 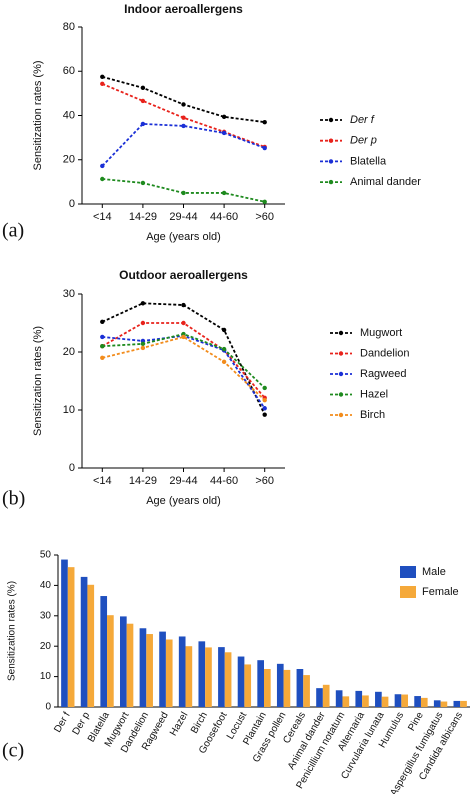 What do you see at coordinates (183, 217) in the screenshot?
I see `x-tick-label: 29-44` at bounding box center [183, 217].